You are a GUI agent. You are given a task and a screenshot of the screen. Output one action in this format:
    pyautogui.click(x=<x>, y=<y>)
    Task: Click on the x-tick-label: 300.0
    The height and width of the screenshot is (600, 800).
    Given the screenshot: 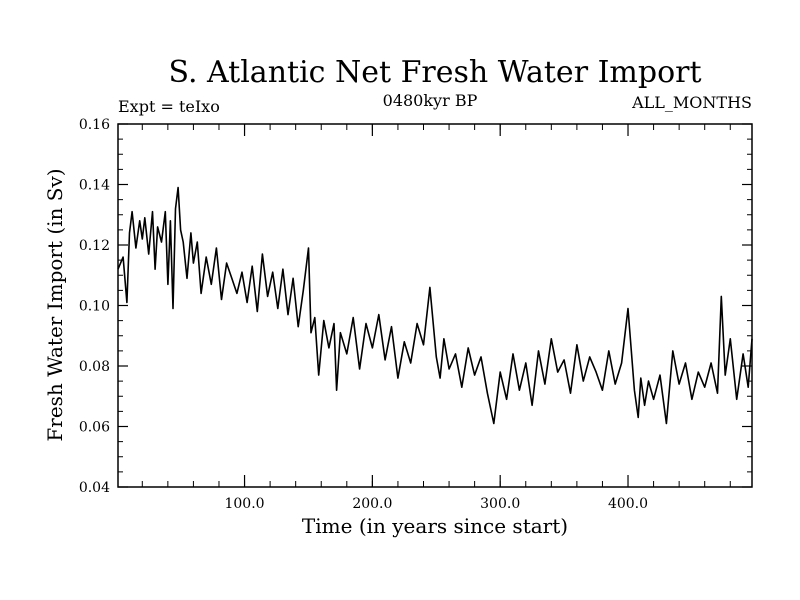 What is the action you would take?
    pyautogui.click(x=500, y=504)
    